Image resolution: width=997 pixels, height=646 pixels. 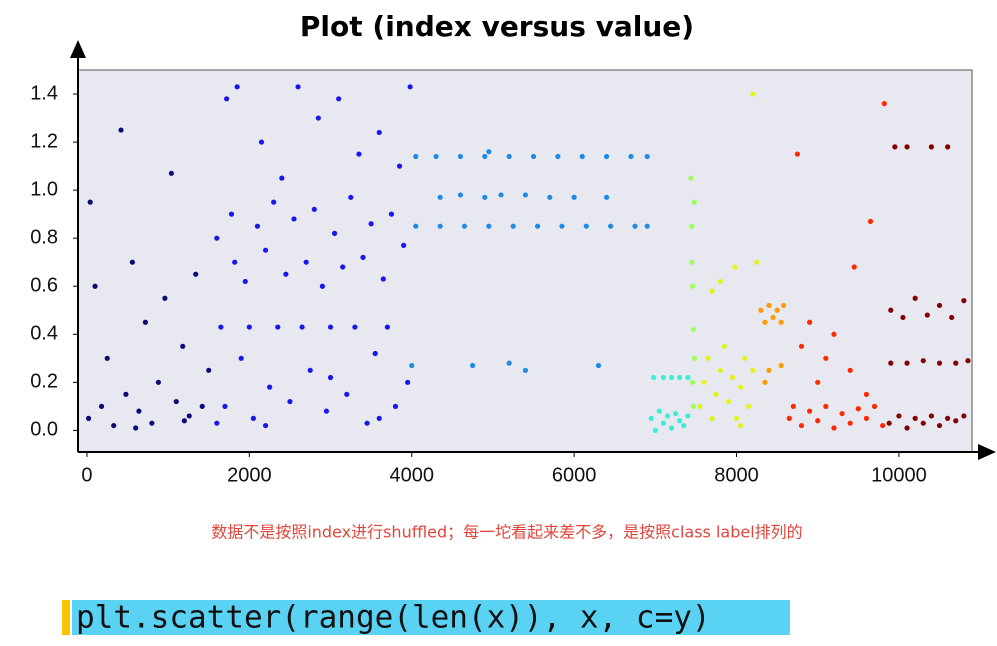 I want to click on y-tick-label: 0.2, so click(x=44, y=382).